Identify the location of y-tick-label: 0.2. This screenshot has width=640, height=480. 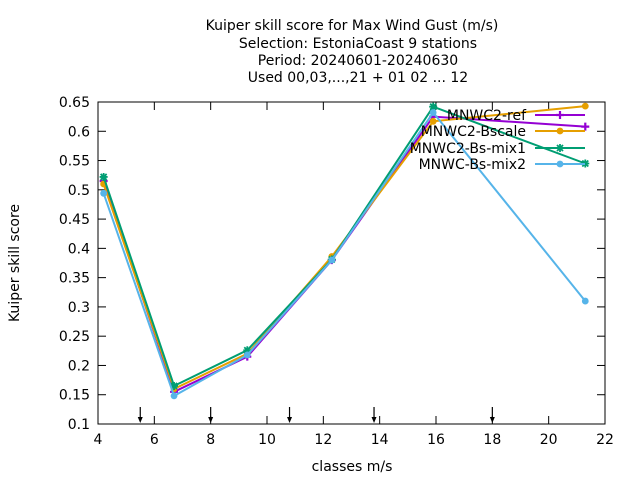
(79, 366).